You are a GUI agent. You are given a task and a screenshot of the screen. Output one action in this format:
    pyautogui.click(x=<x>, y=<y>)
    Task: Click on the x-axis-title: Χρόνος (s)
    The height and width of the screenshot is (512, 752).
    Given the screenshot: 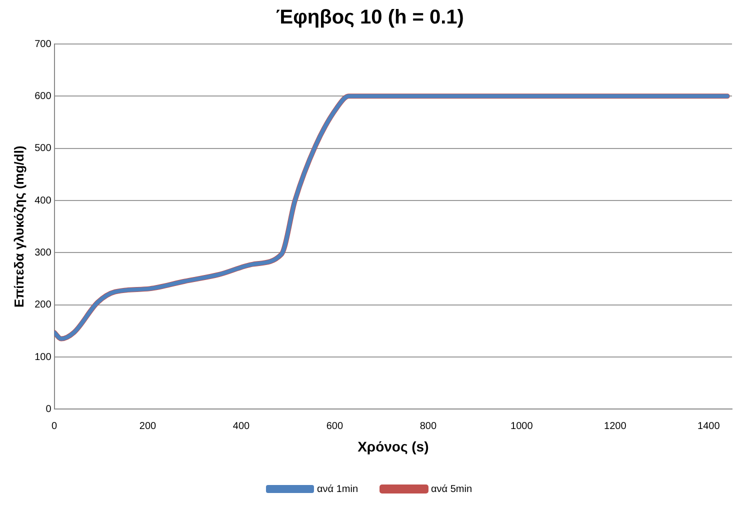 What is the action you would take?
    pyautogui.click(x=393, y=446)
    